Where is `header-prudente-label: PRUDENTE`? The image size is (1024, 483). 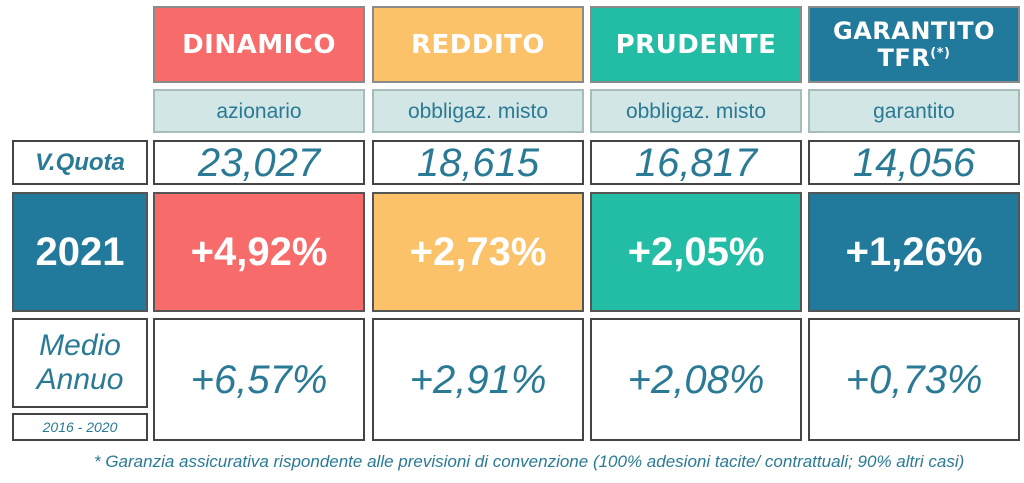 header-prudente-label: PRUDENTE is located at coordinates (696, 44).